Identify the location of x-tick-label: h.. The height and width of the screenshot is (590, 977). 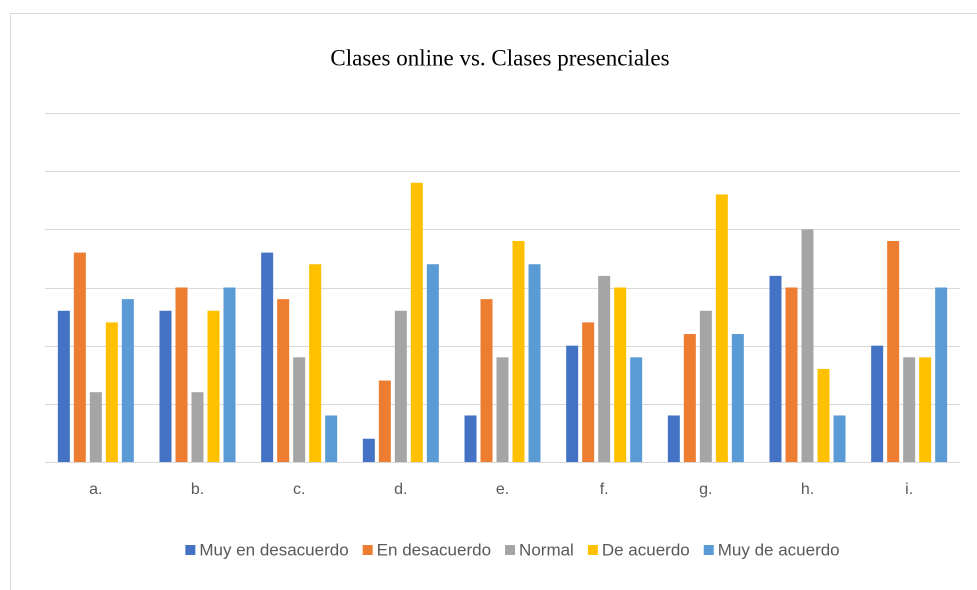
(807, 489).